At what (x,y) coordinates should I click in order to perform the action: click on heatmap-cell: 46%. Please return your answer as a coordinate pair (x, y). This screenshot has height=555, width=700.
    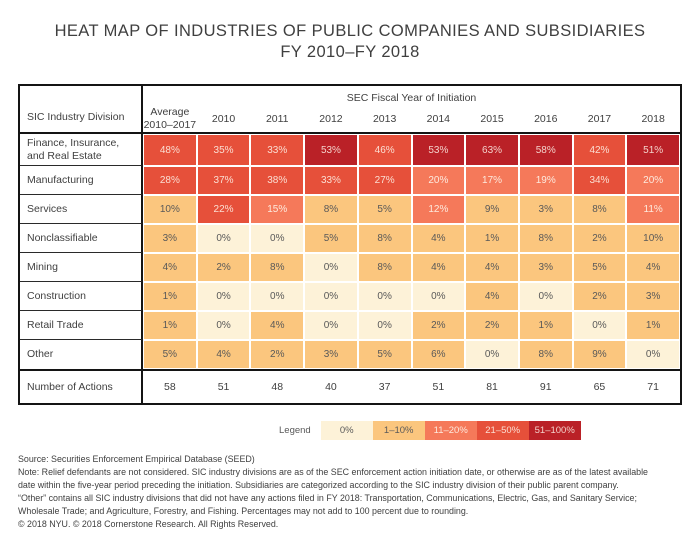
    Looking at the image, I should click on (384, 150).